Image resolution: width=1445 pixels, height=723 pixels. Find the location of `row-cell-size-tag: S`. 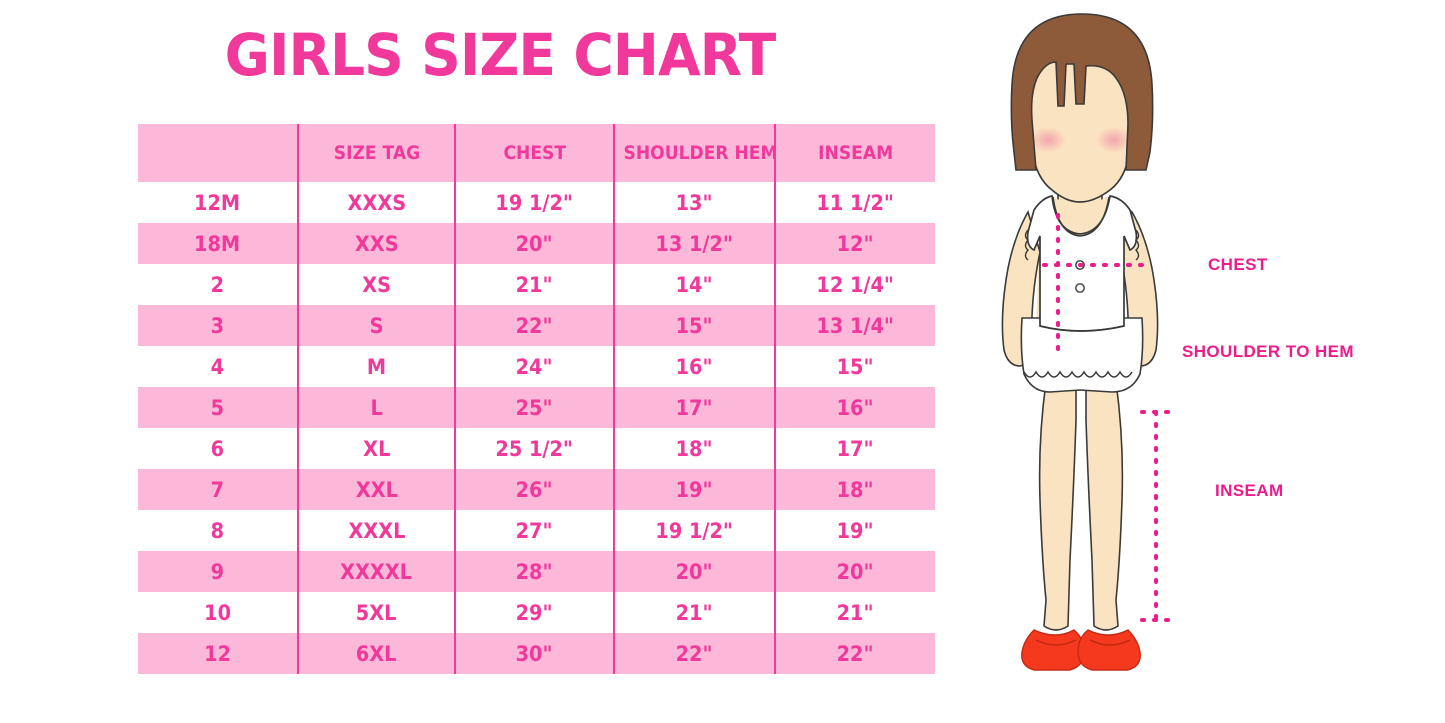

row-cell-size-tag: S is located at coordinates (377, 325).